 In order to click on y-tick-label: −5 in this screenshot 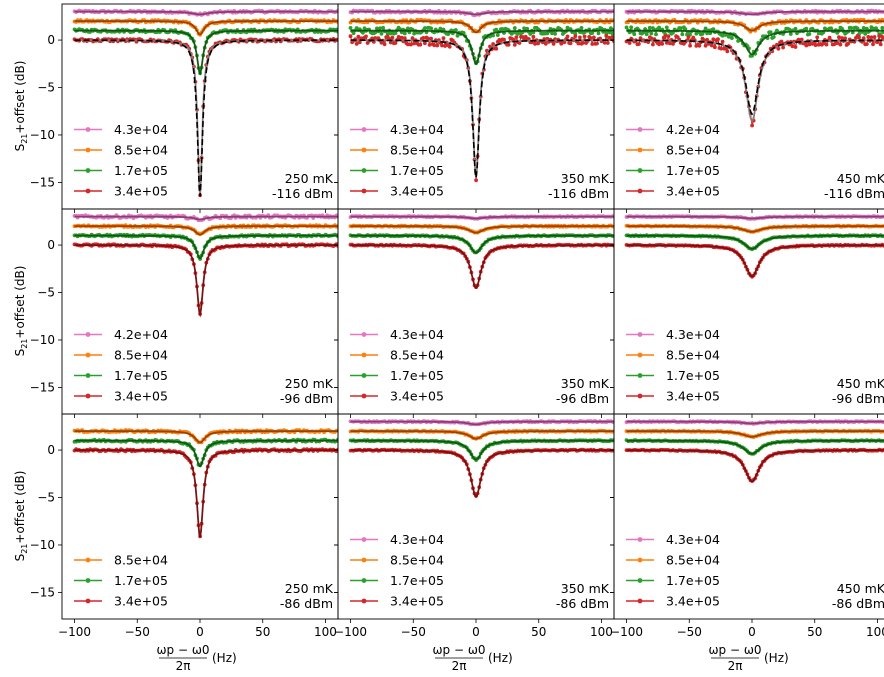, I will do `click(46, 88)`.